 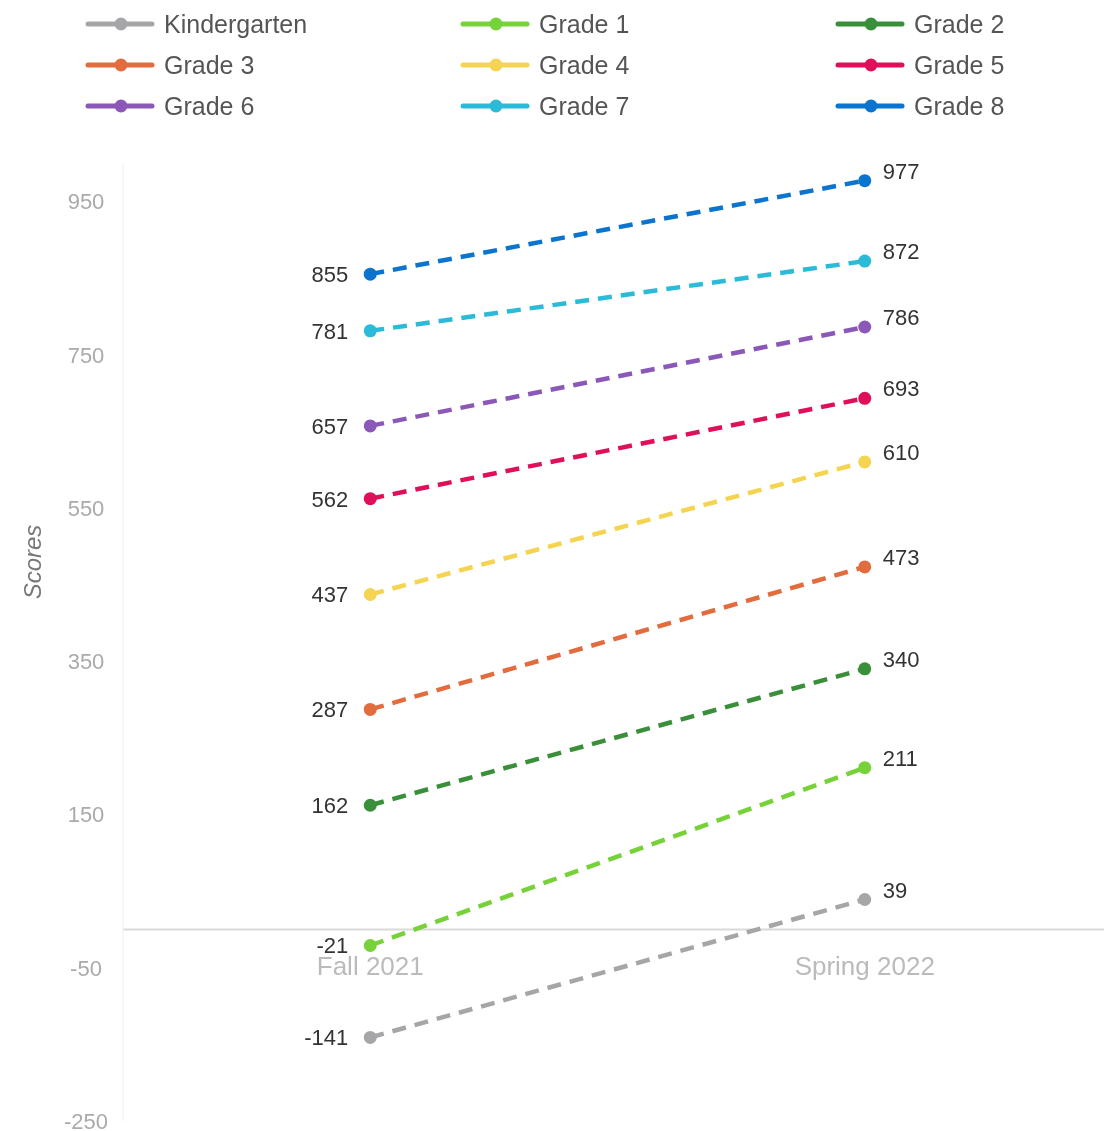 What do you see at coordinates (86, 508) in the screenshot?
I see `y-tick-label: 550` at bounding box center [86, 508].